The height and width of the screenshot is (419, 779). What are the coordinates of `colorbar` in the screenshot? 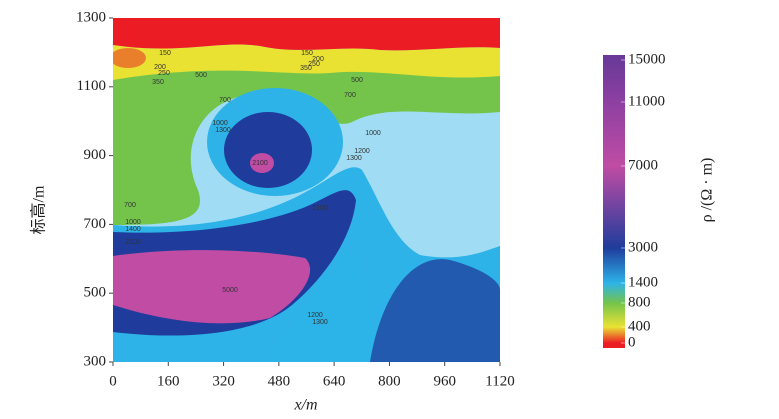 It's located at (614, 201).